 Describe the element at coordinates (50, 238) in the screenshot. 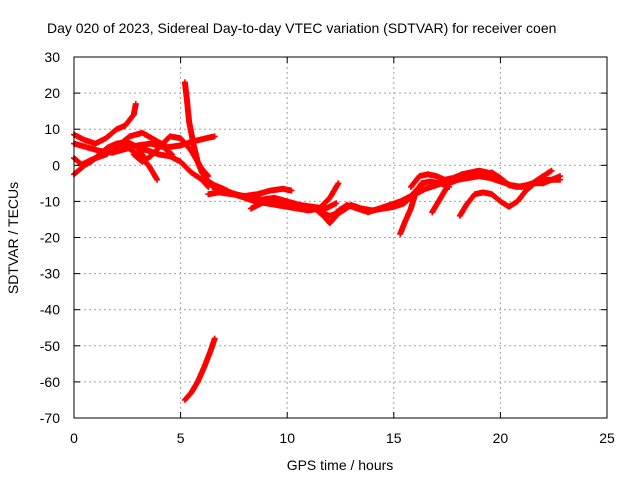

I see `y-tick-label: -20` at that location.